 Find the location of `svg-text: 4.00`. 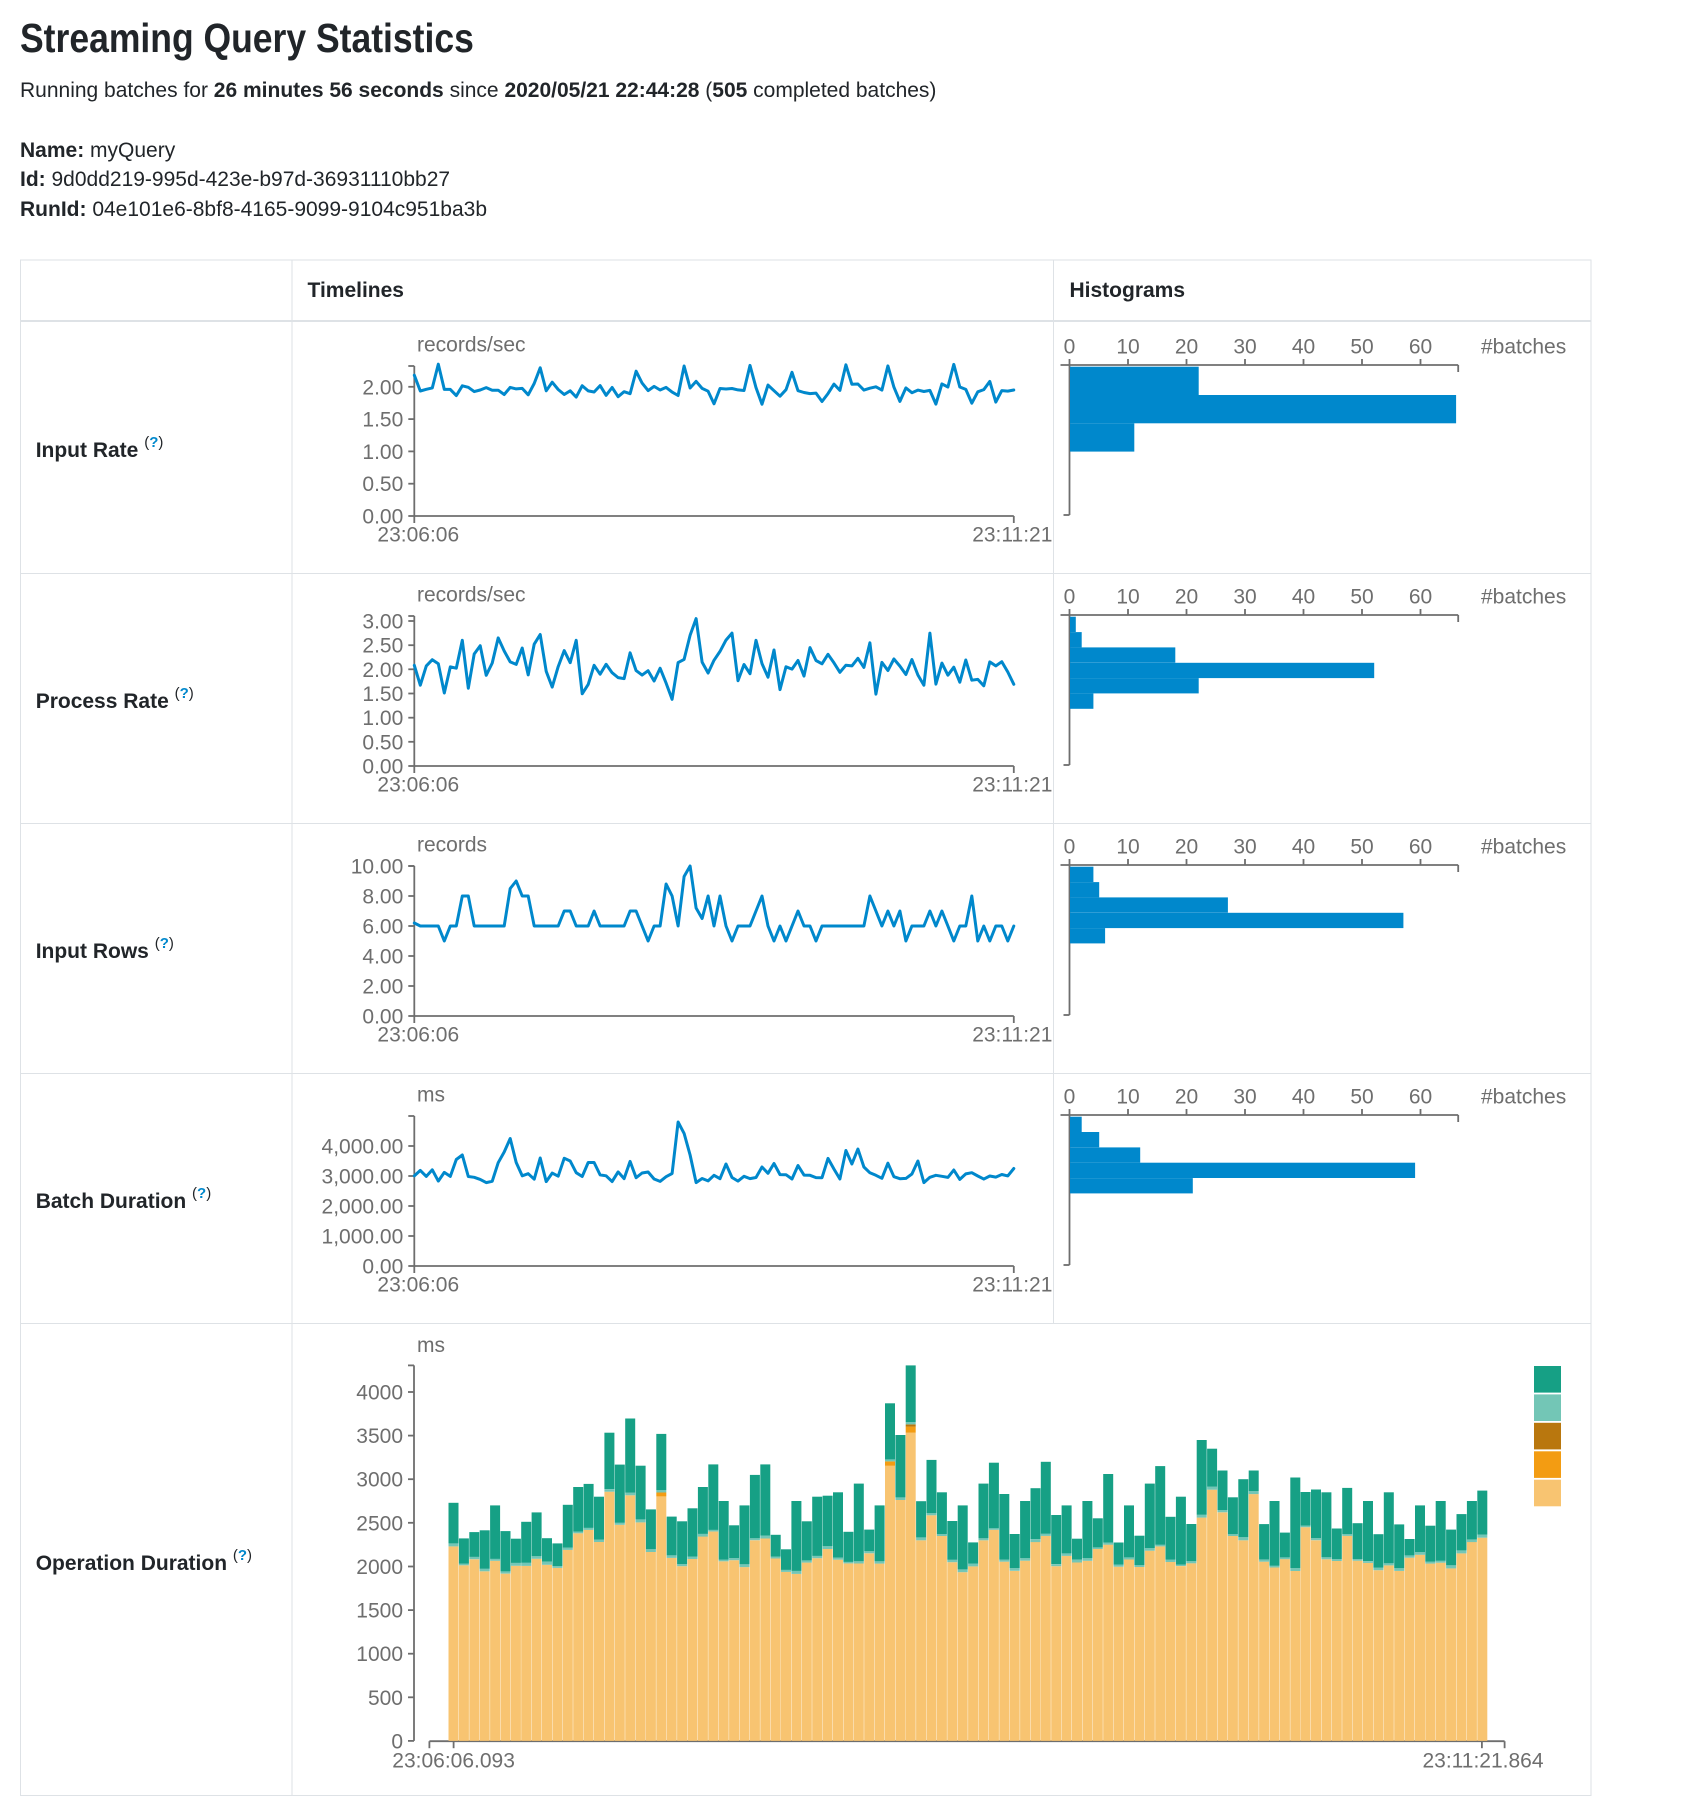

svg-text: 4.00 is located at coordinates (382, 957).